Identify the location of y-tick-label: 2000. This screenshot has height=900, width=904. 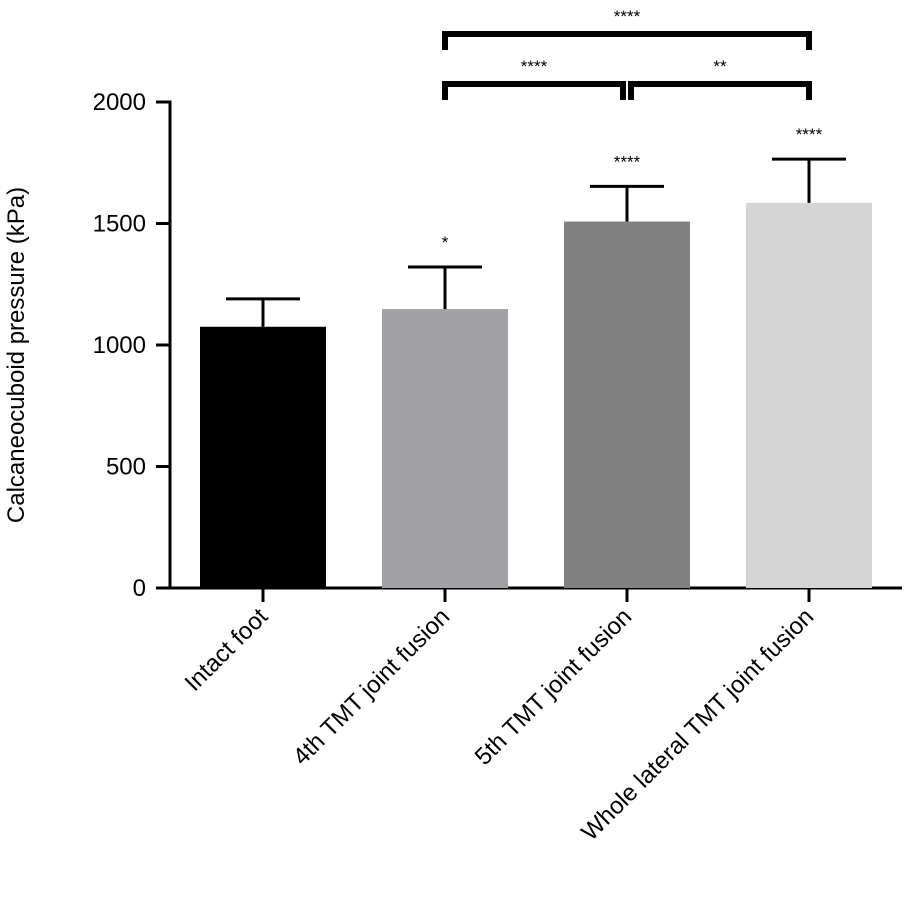
(119, 102).